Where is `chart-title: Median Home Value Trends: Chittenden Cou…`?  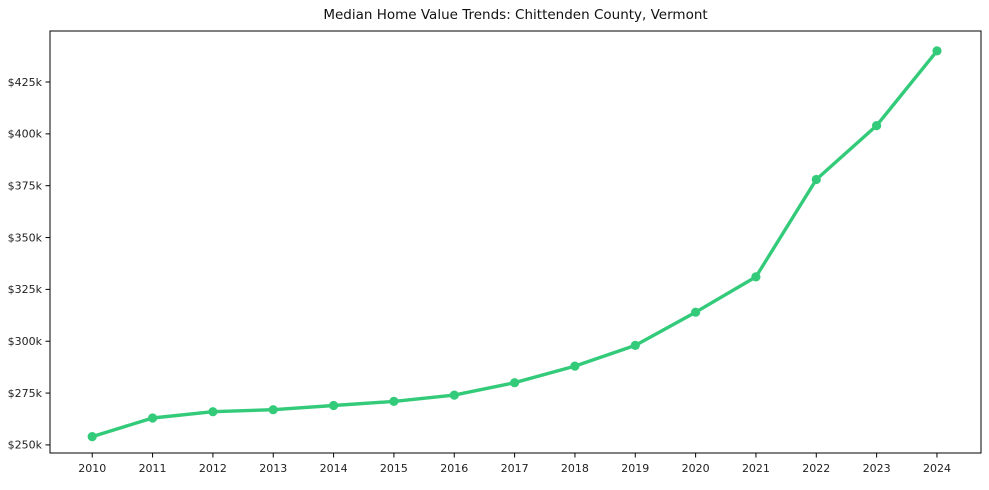
chart-title: Median Home Value Trends: Chittenden Cou… is located at coordinates (515, 15).